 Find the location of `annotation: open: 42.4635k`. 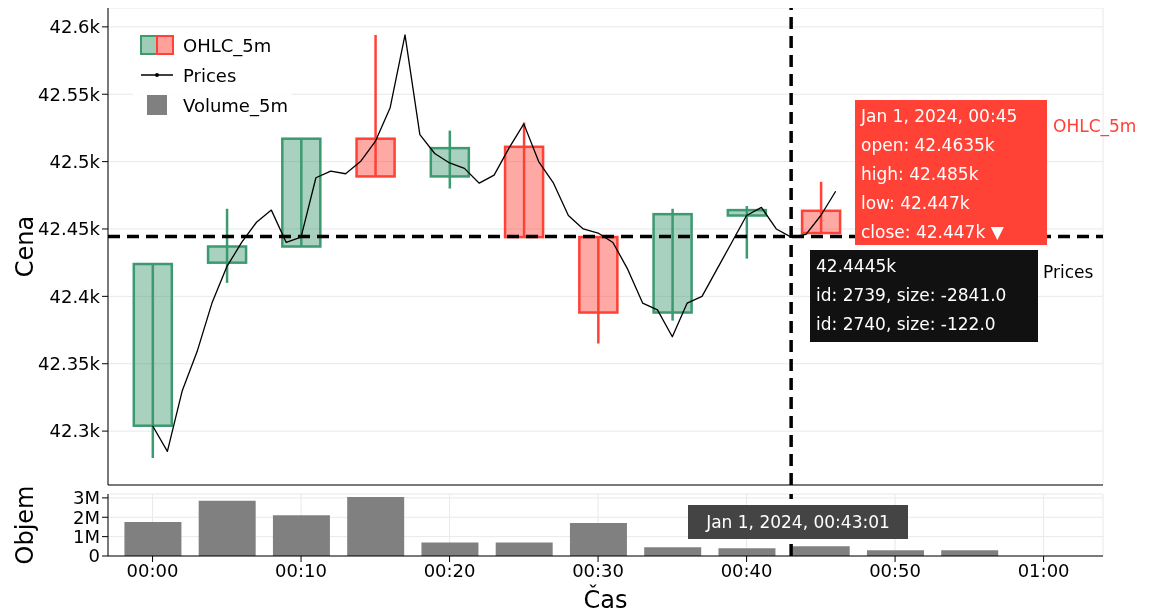

annotation: open: 42.4635k is located at coordinates (928, 145).